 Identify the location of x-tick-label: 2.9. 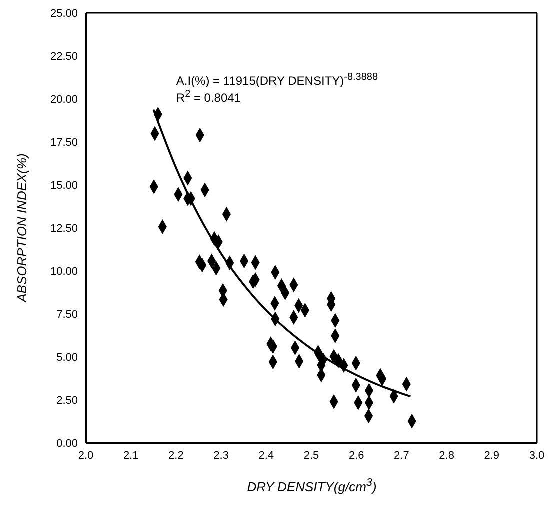
(492, 456).